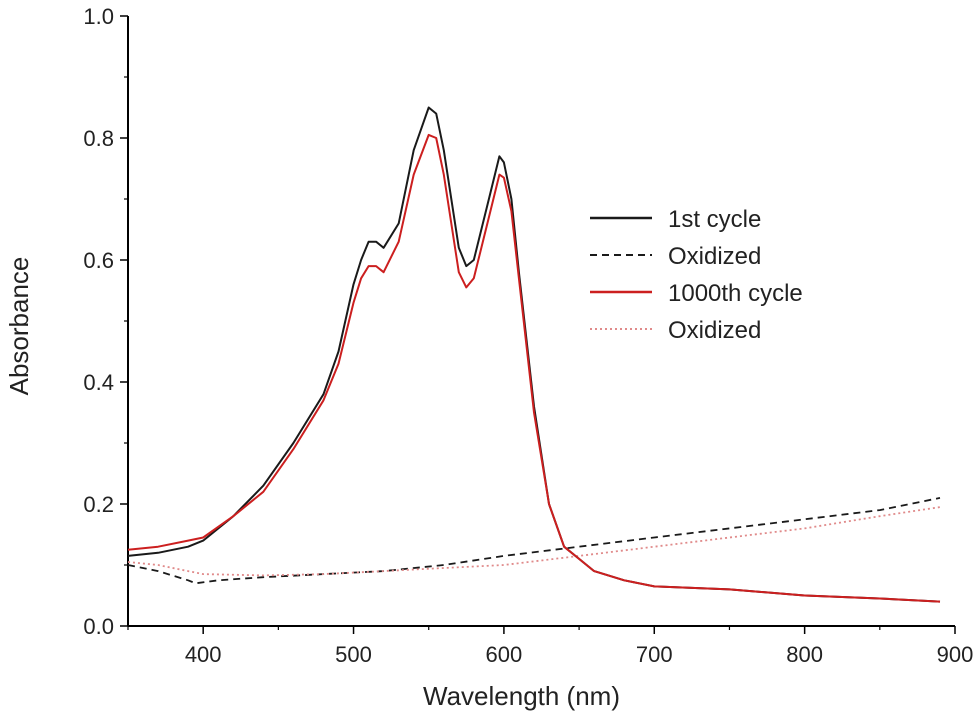  What do you see at coordinates (19, 326) in the screenshot?
I see `y-axis-title: Absorbance` at bounding box center [19, 326].